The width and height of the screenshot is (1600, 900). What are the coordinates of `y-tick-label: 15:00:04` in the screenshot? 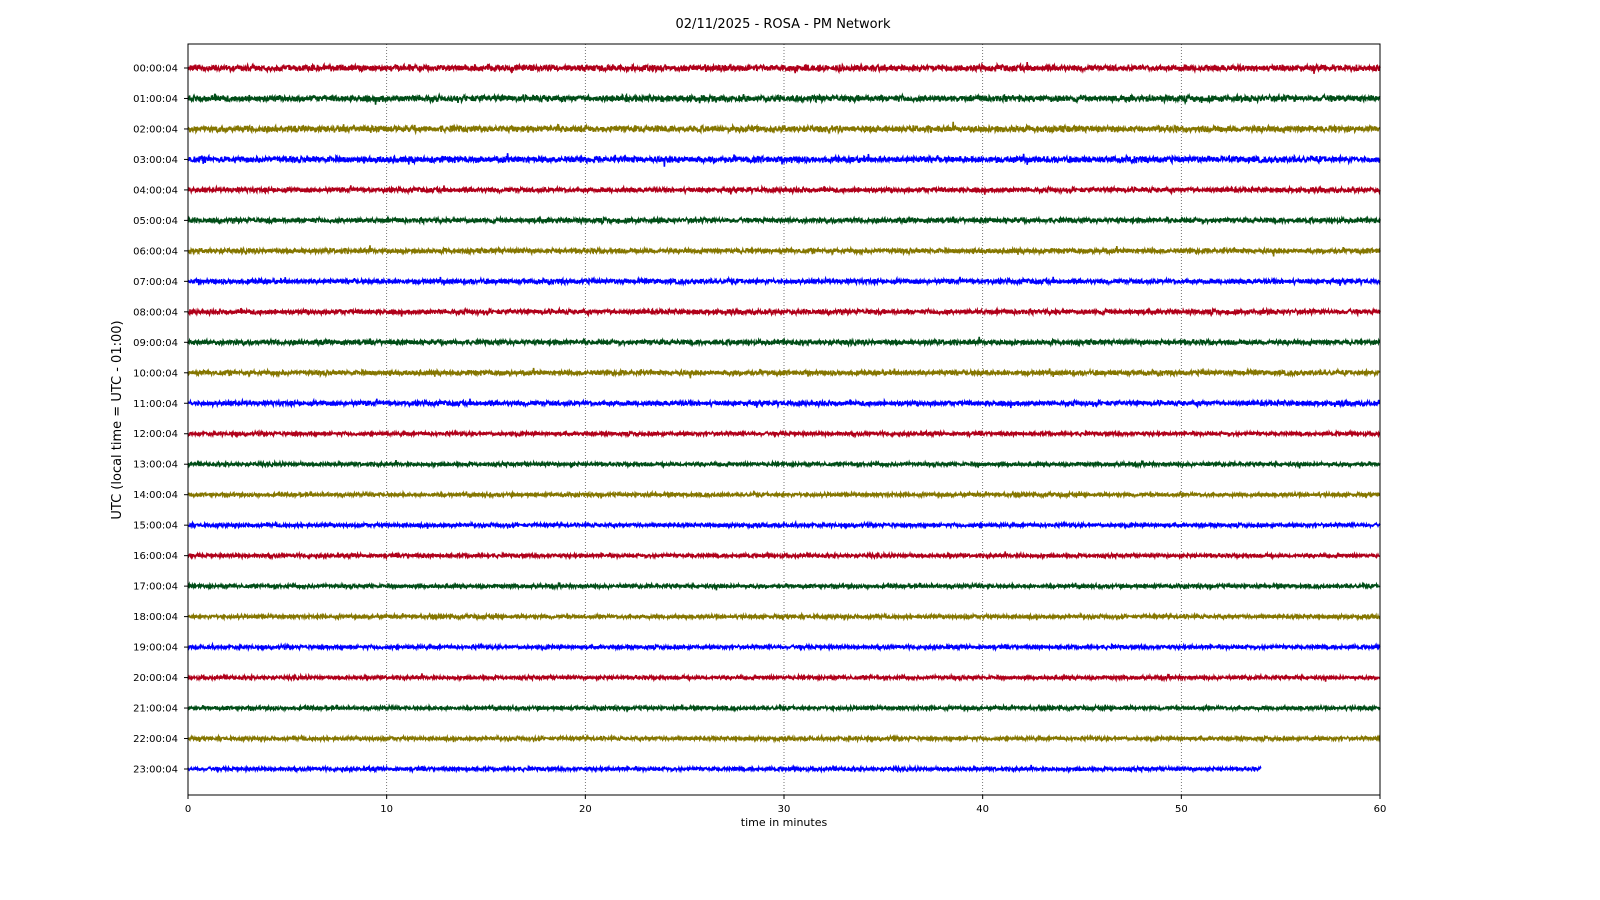 It's located at (155, 526).